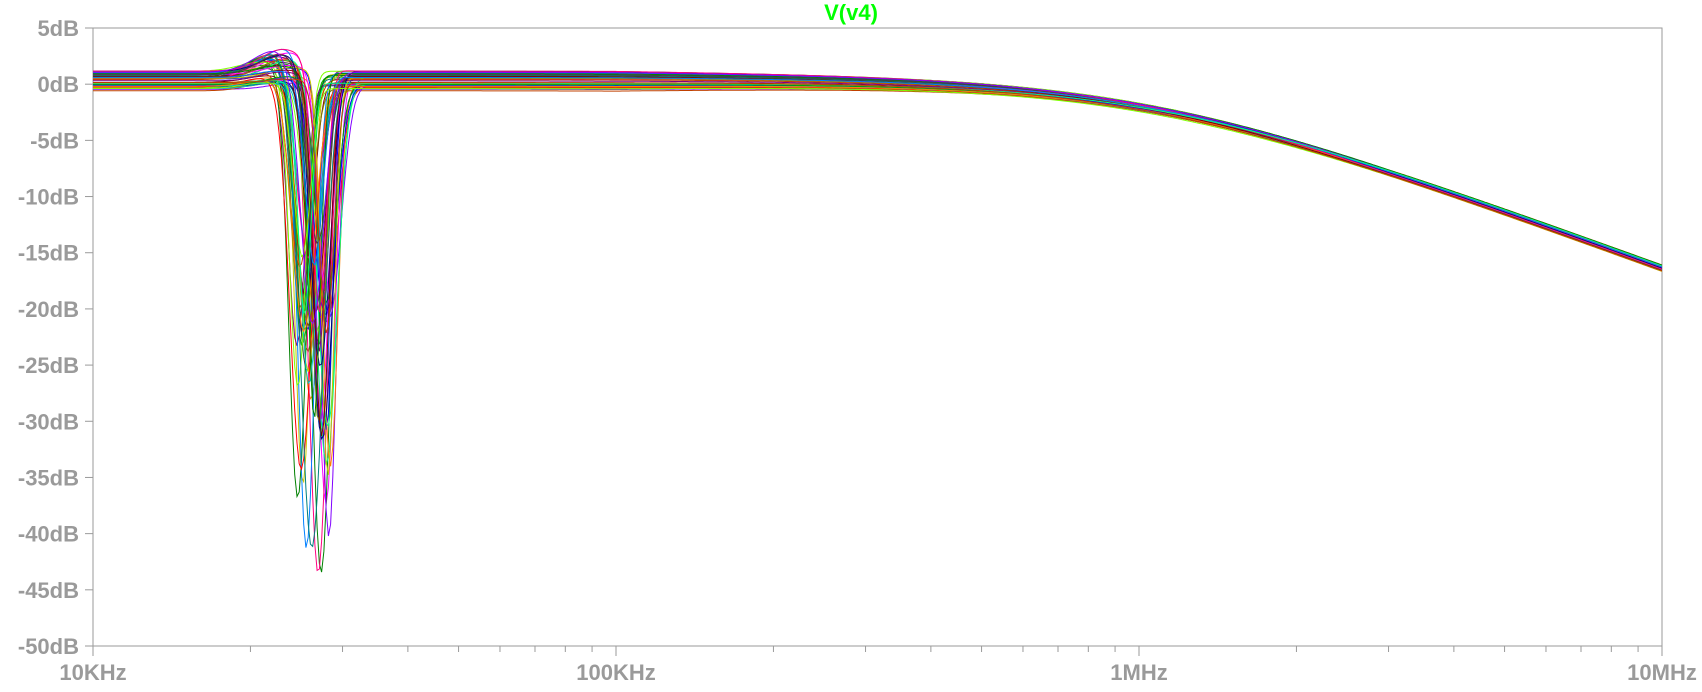  What do you see at coordinates (48, 365) in the screenshot?
I see `y-tick-label: -25dB` at bounding box center [48, 365].